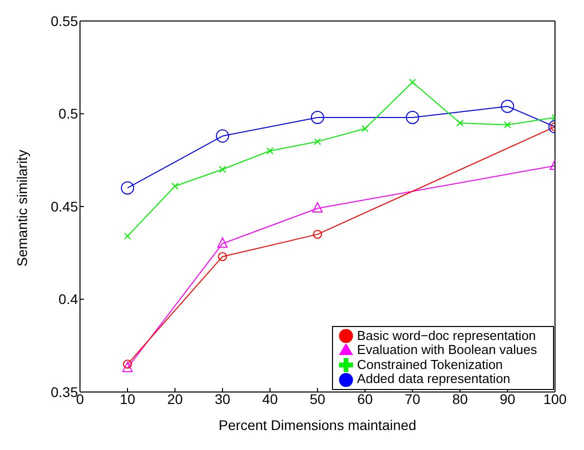 The image size is (584, 450). Describe the element at coordinates (80, 398) in the screenshot. I see `x-tick-label: 0` at that location.